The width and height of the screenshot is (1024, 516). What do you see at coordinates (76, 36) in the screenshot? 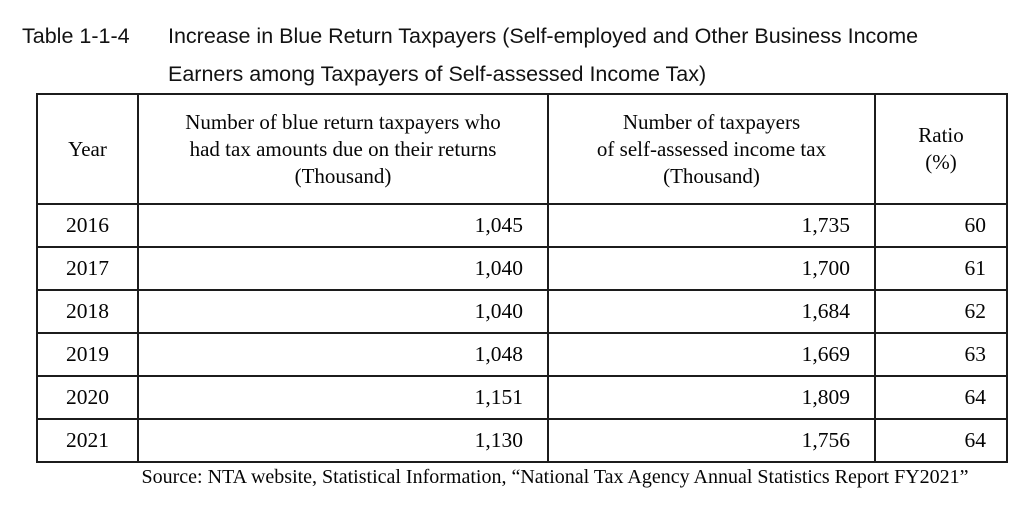
I see `table-number: Table 1-1-4` at bounding box center [76, 36].